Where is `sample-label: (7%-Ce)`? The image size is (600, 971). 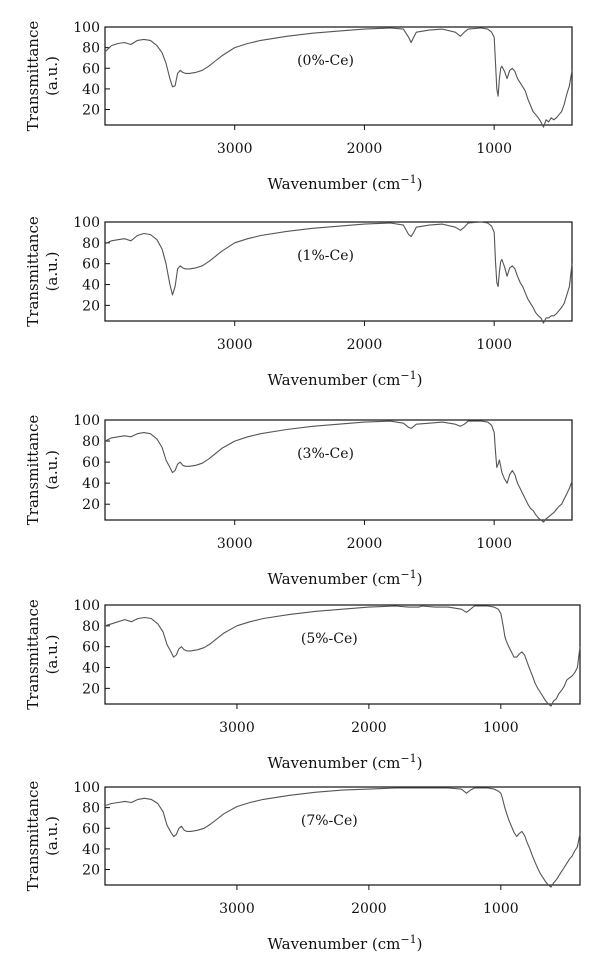
sample-label: (7%-Ce) is located at coordinates (329, 821).